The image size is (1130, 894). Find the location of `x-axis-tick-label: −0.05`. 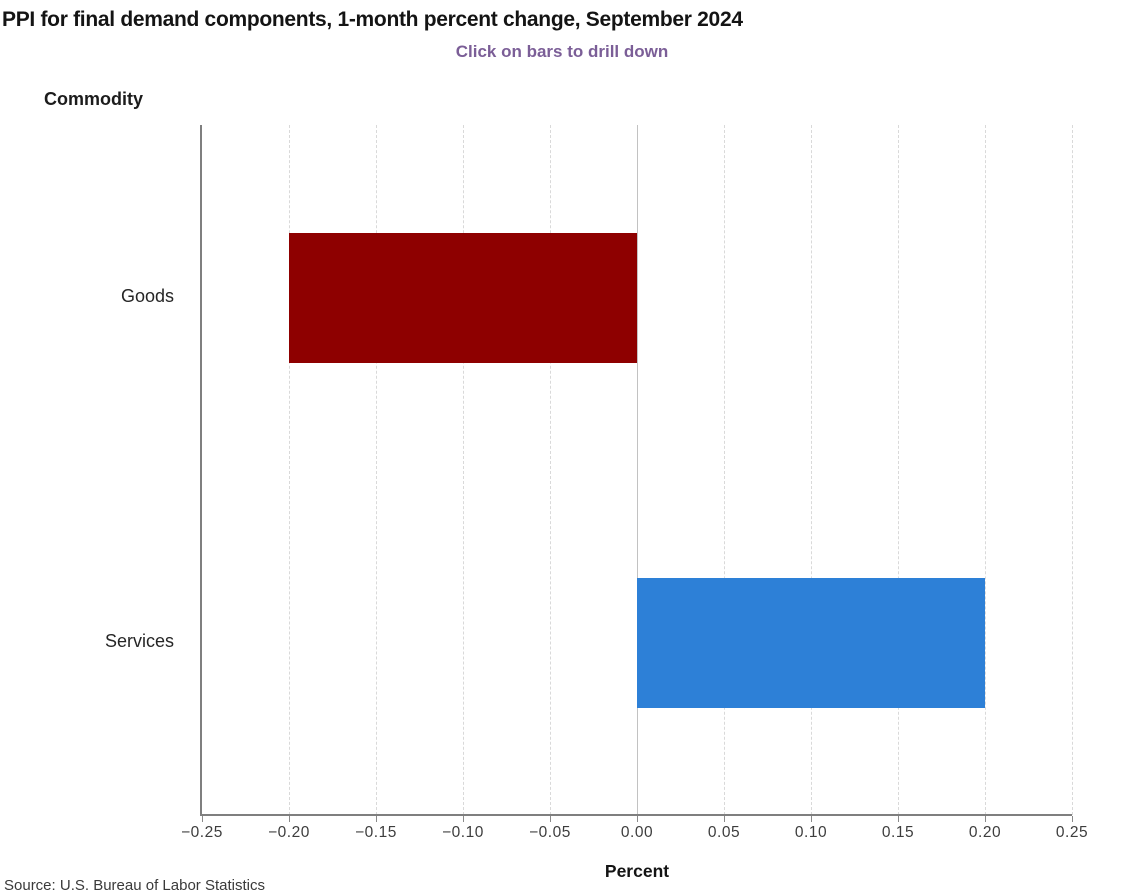

x-axis-tick-label: −0.05 is located at coordinates (550, 832).